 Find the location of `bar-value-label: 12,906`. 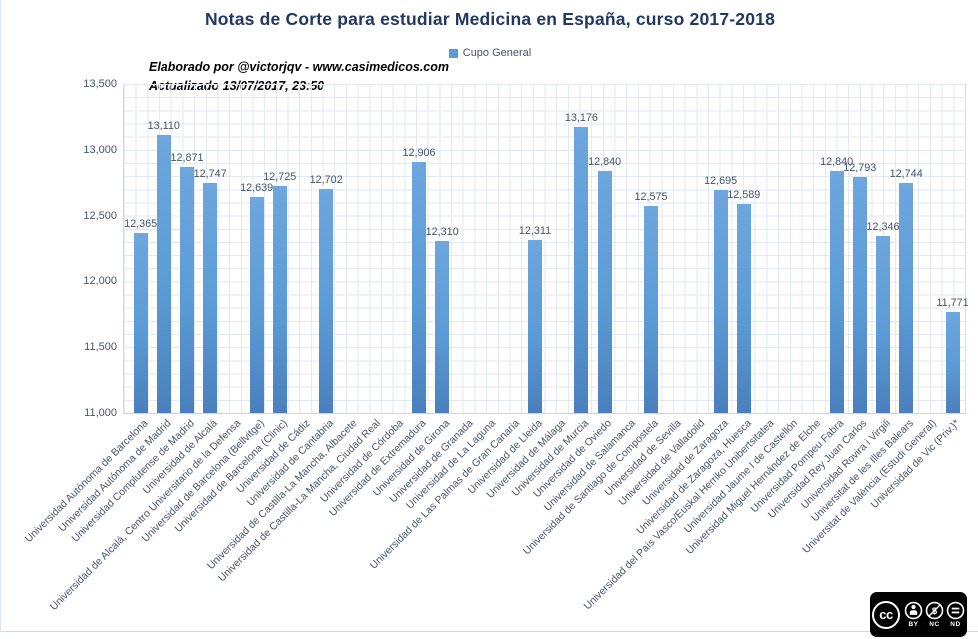

bar-value-label: 12,906 is located at coordinates (419, 153).